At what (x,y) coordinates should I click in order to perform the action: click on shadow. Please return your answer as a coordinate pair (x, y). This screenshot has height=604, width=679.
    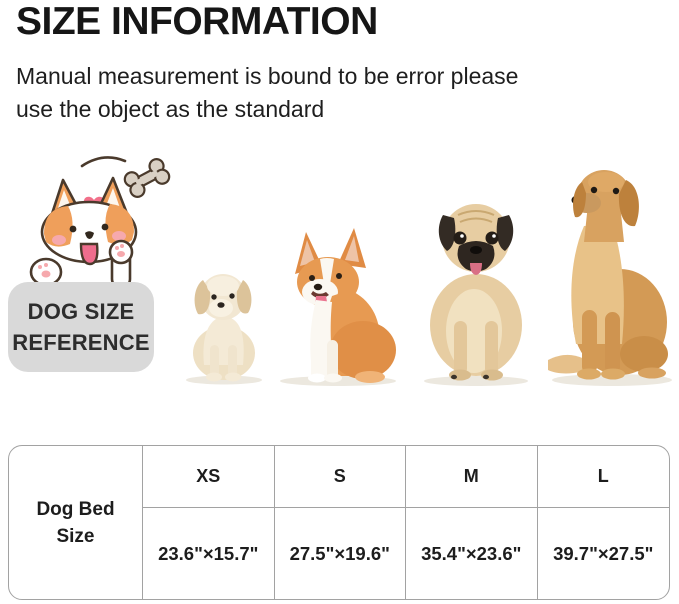
    Looking at the image, I should click on (476, 381).